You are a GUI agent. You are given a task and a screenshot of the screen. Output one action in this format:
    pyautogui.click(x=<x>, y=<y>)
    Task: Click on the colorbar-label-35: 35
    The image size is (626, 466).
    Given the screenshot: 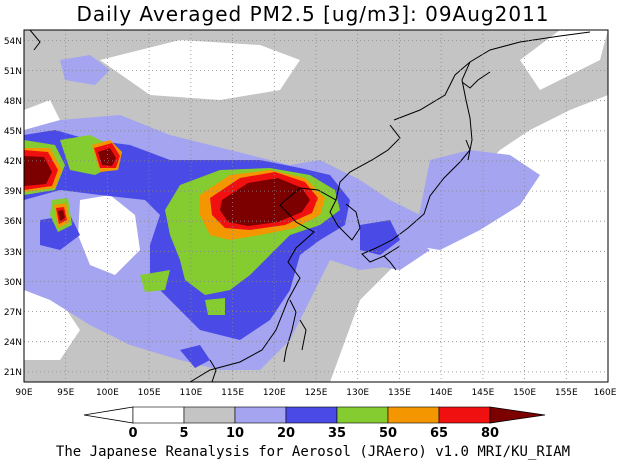 What is the action you would take?
    pyautogui.click(x=337, y=433)
    